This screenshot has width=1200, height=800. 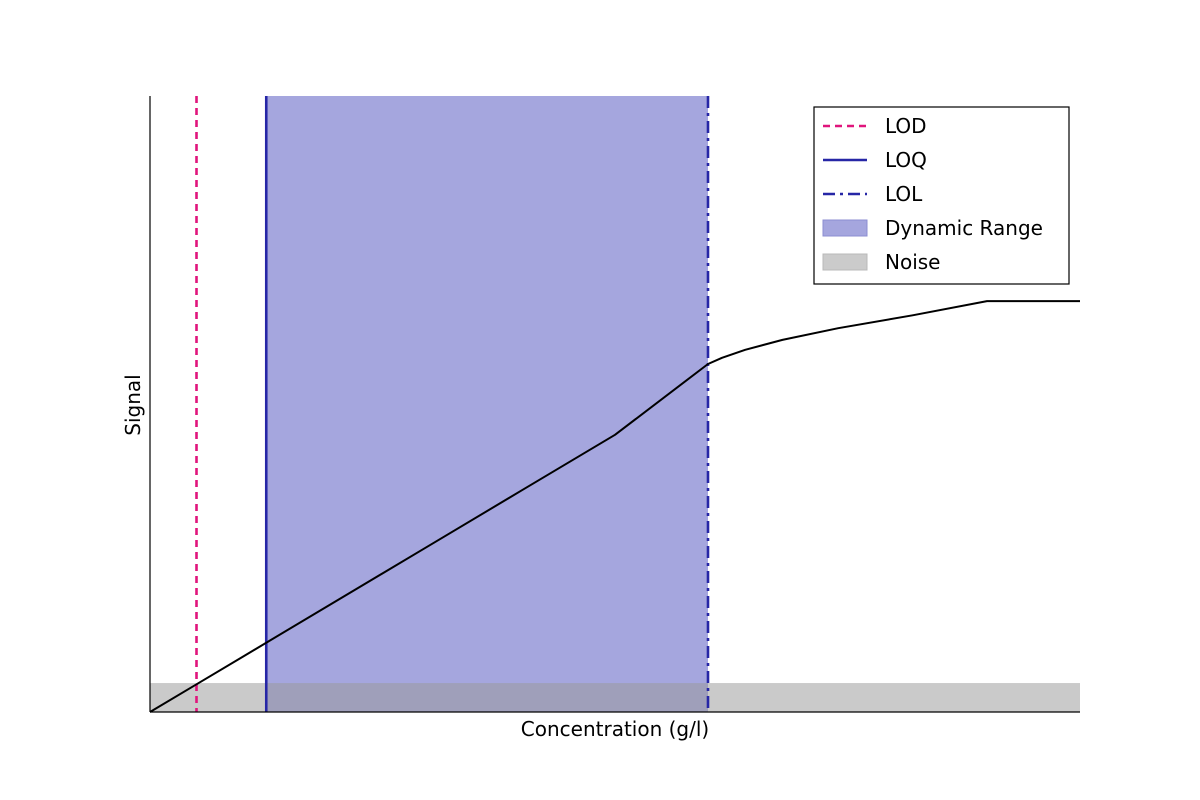 I want to click on legend-swatch-dynamic-range, so click(x=845, y=228).